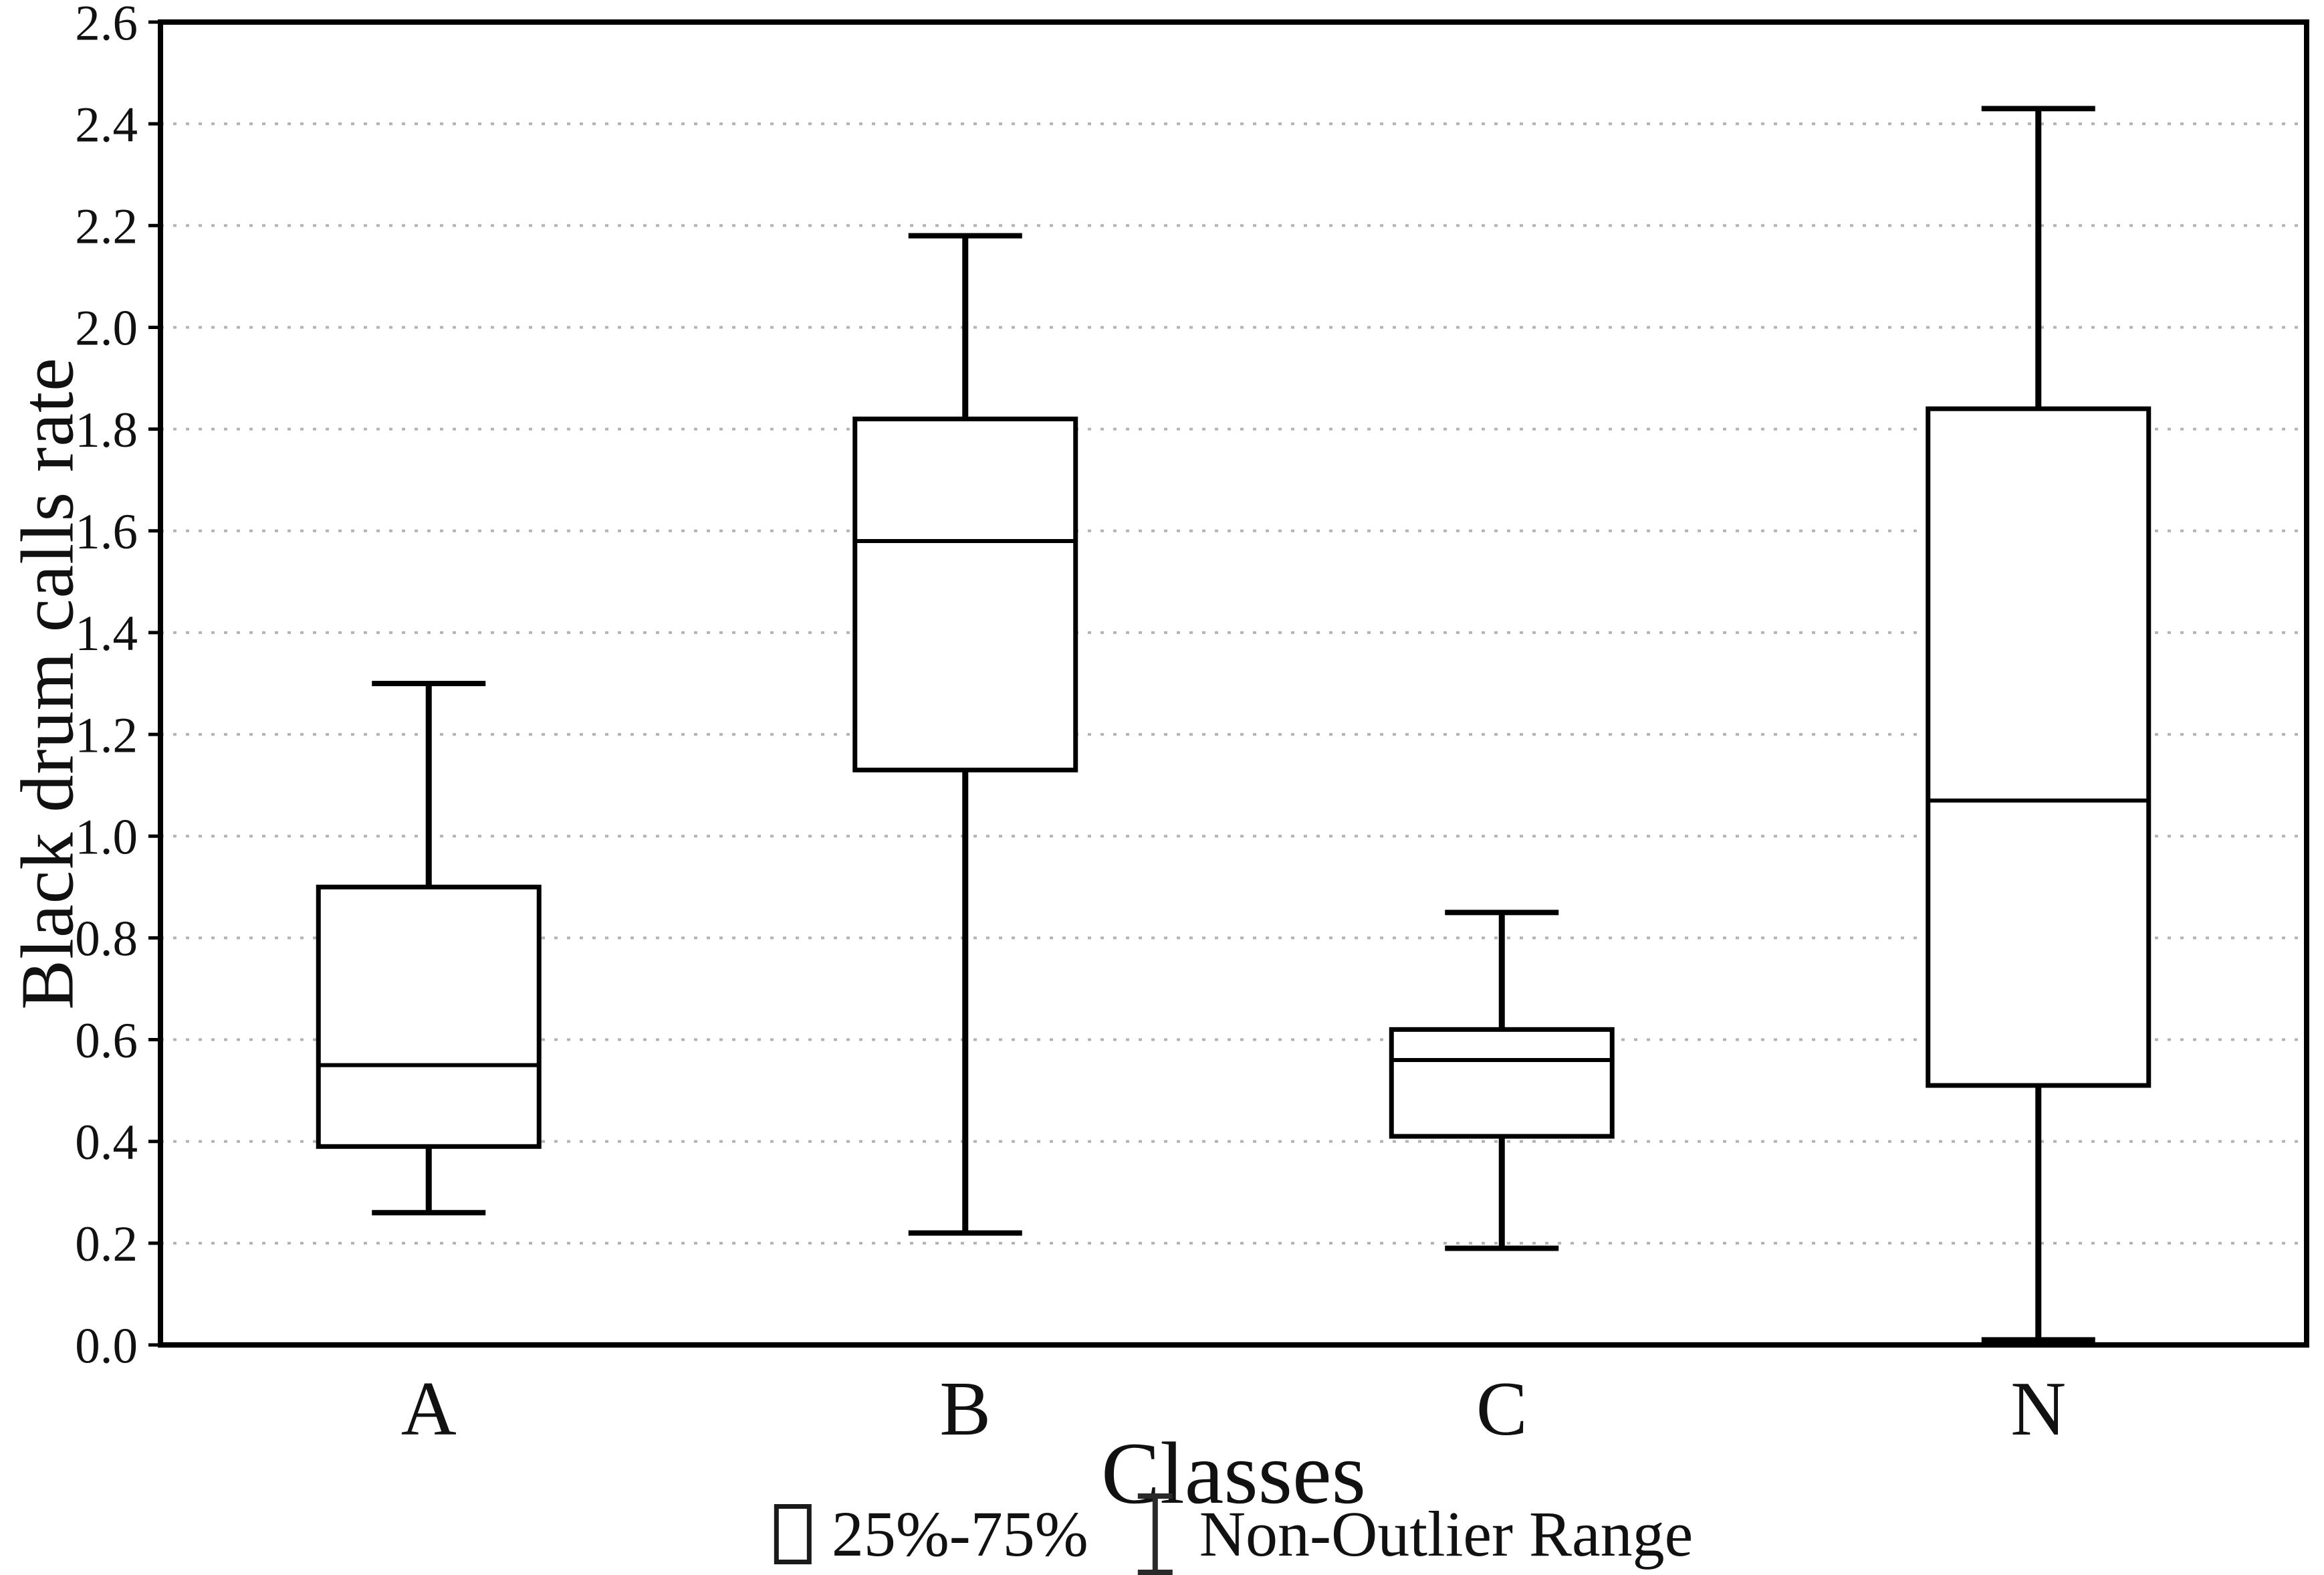 The width and height of the screenshot is (2324, 1575). What do you see at coordinates (106, 328) in the screenshot?
I see `y-tick-label-2.0: 2.0` at bounding box center [106, 328].